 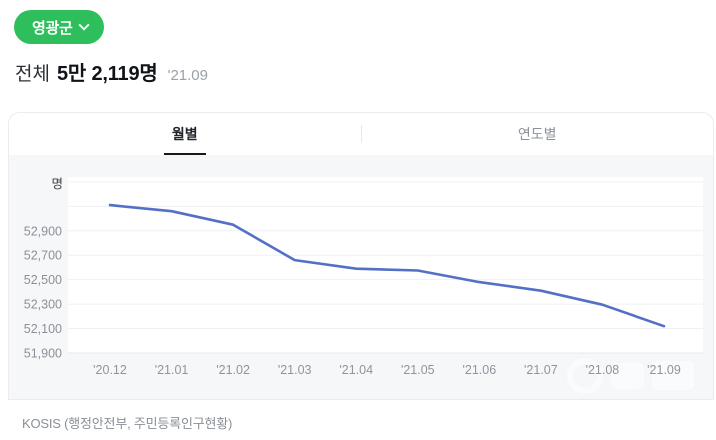 I want to click on region-name: 영광군, so click(x=52, y=28).